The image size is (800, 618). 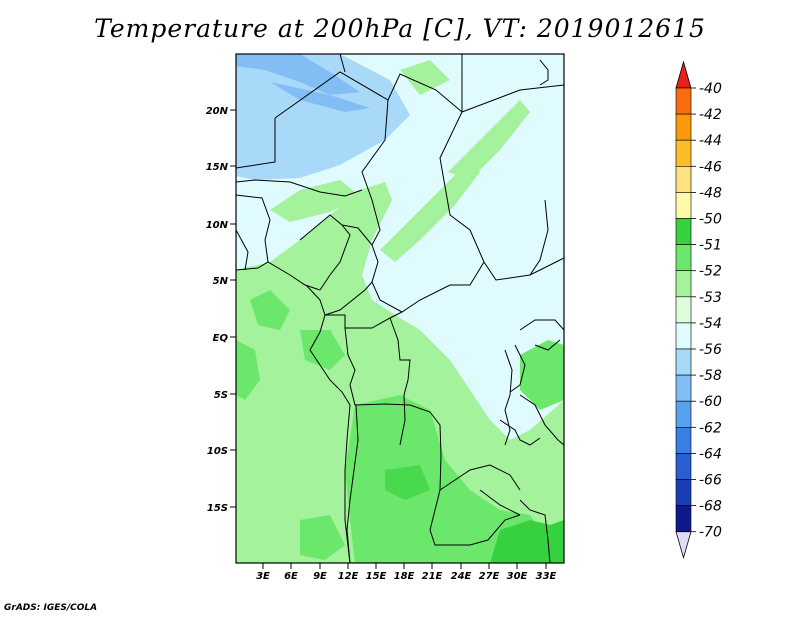 What do you see at coordinates (432, 576) in the screenshot?
I see `lon-label: 21E` at bounding box center [432, 576].